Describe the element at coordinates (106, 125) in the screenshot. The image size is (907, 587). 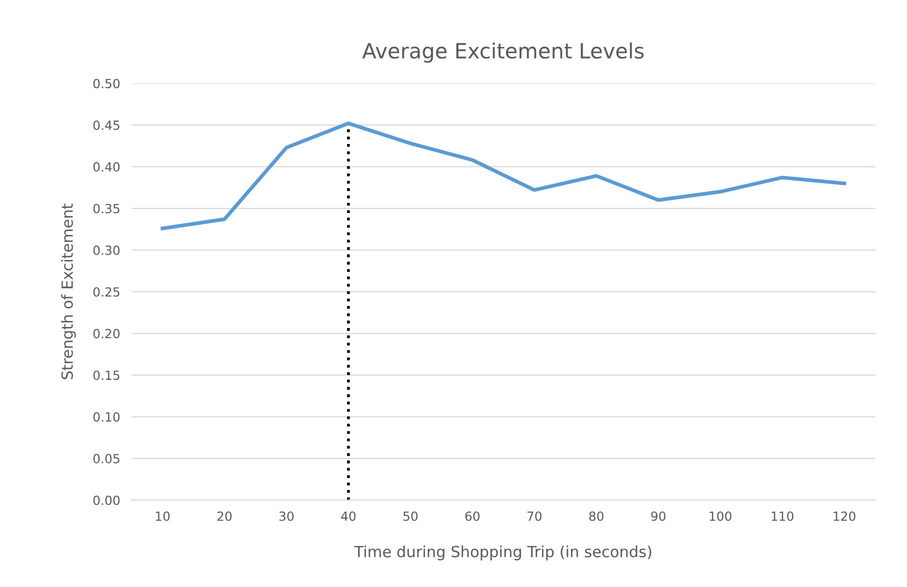
I see `y-tick-label: 0.45` at that location.